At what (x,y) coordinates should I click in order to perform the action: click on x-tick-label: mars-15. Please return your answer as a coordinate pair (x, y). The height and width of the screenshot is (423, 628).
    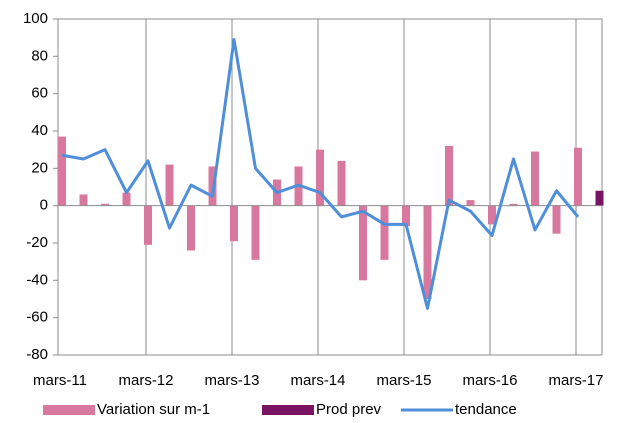
    Looking at the image, I should click on (403, 380).